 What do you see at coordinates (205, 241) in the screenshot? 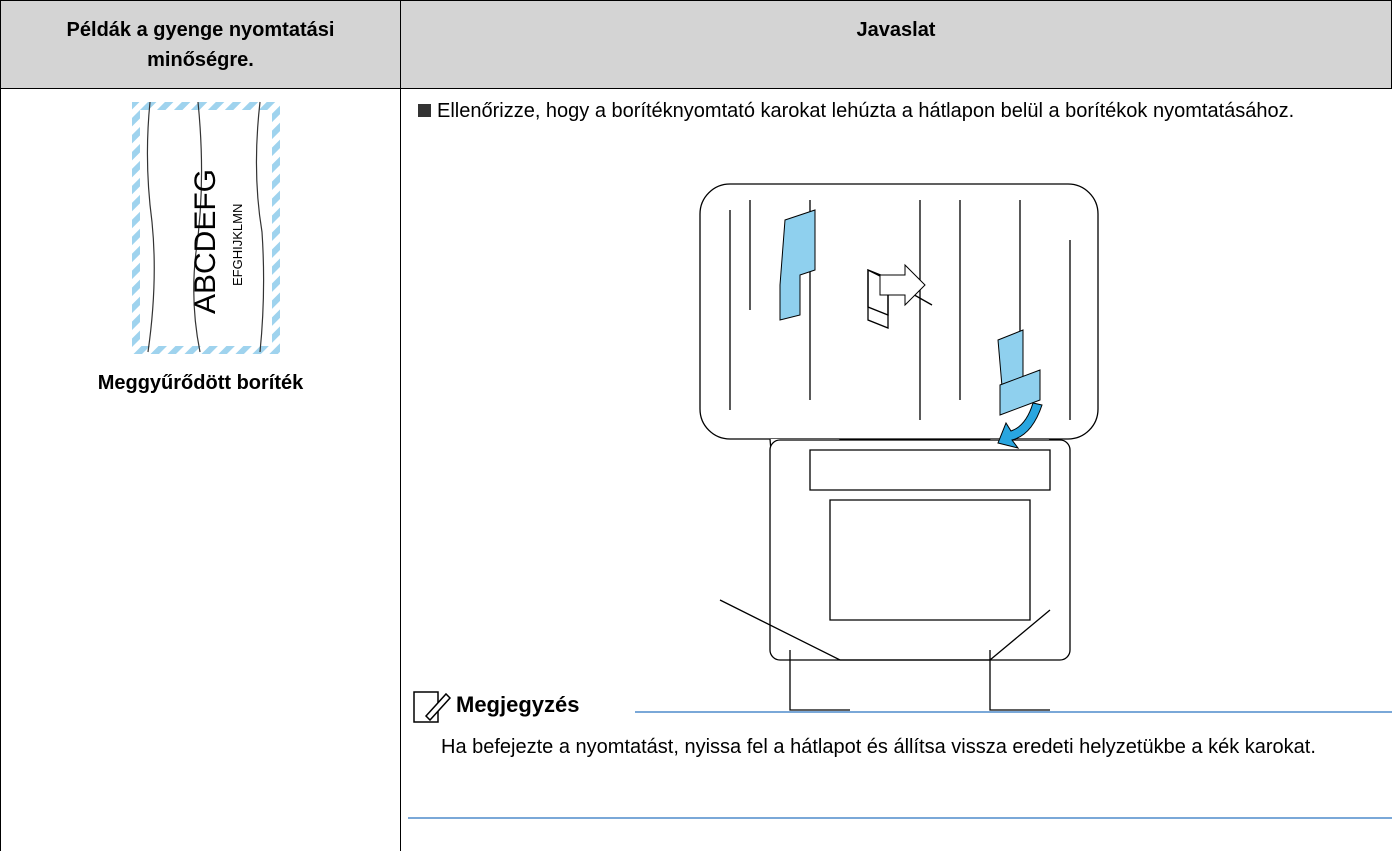
I see `envelope-text: ABCDEFG` at bounding box center [205, 241].